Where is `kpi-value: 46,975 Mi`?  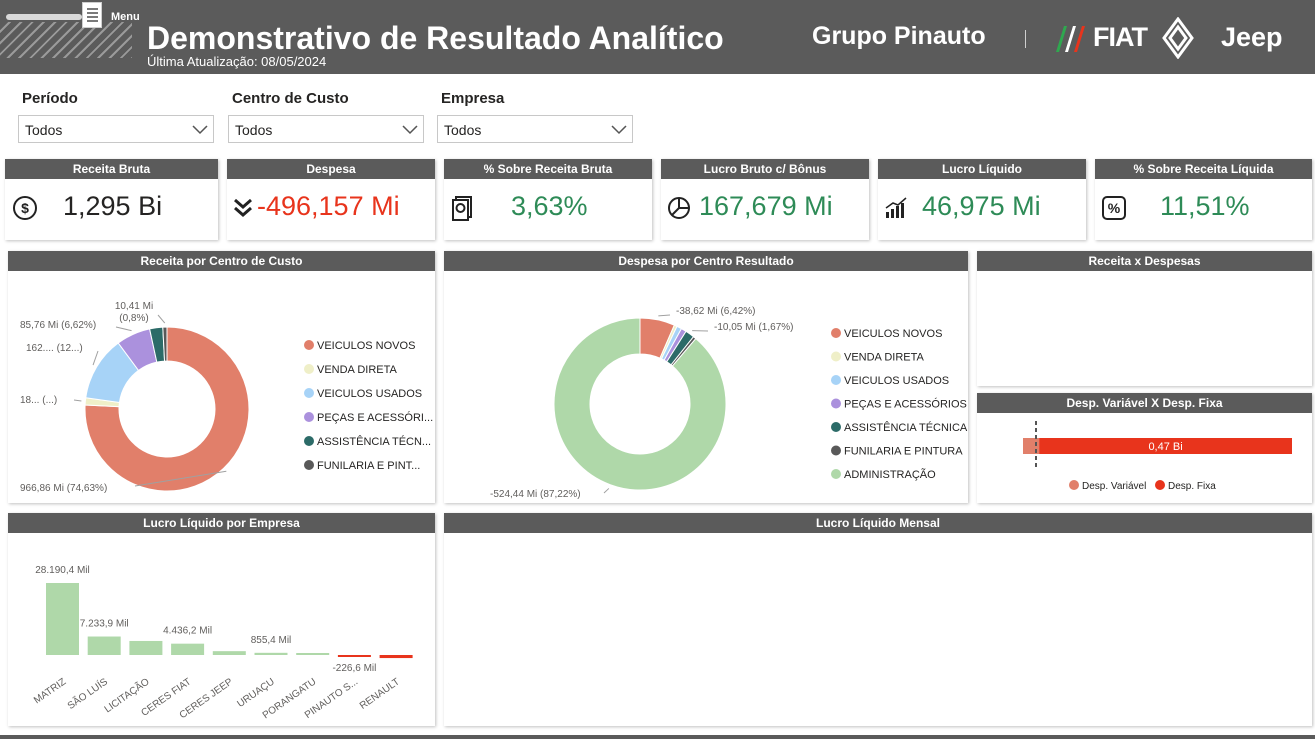
kpi-value: 46,975 Mi is located at coordinates (981, 206).